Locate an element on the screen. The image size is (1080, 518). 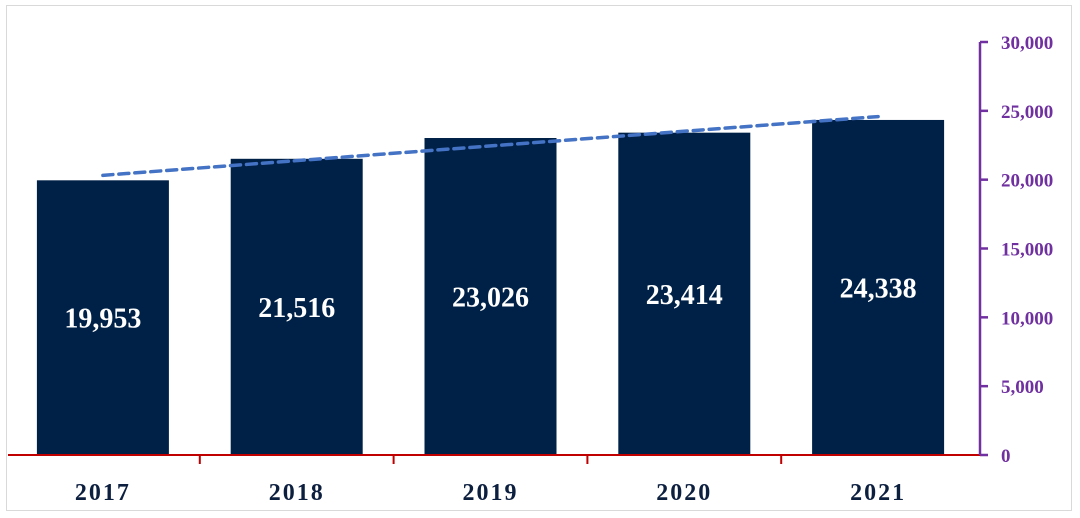
y-tick-label-0: 0 is located at coordinates (1006, 456).